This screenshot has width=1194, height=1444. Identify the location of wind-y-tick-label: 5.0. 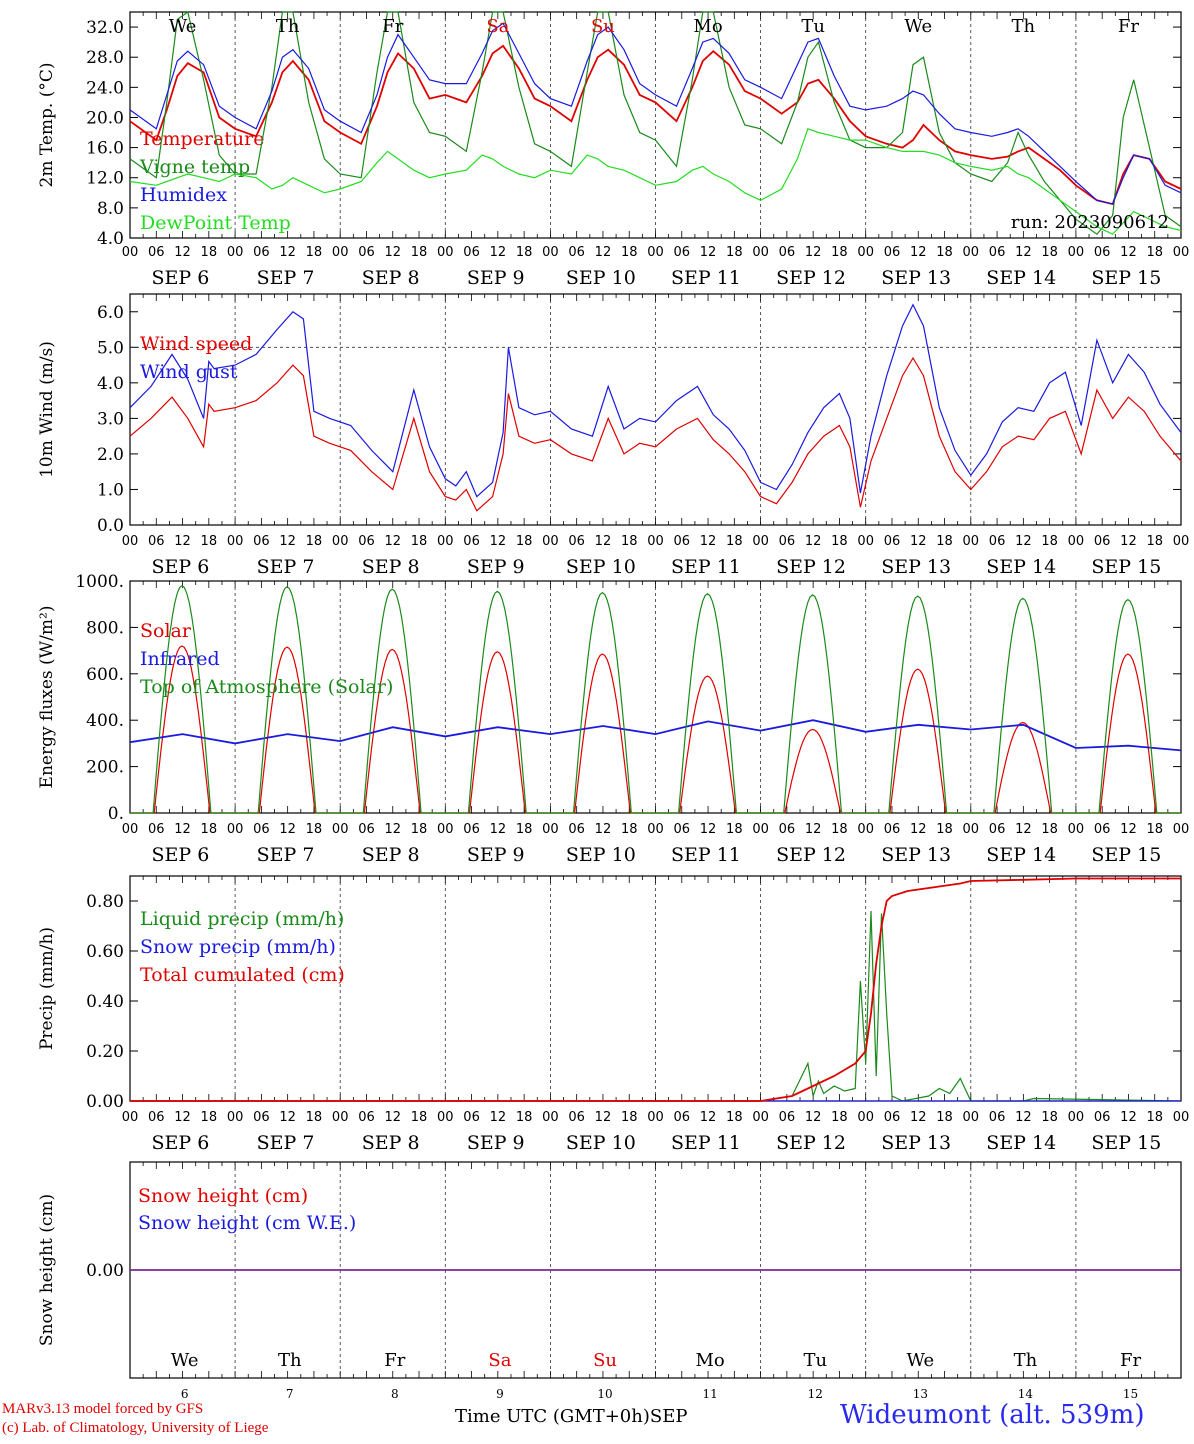
(110, 348).